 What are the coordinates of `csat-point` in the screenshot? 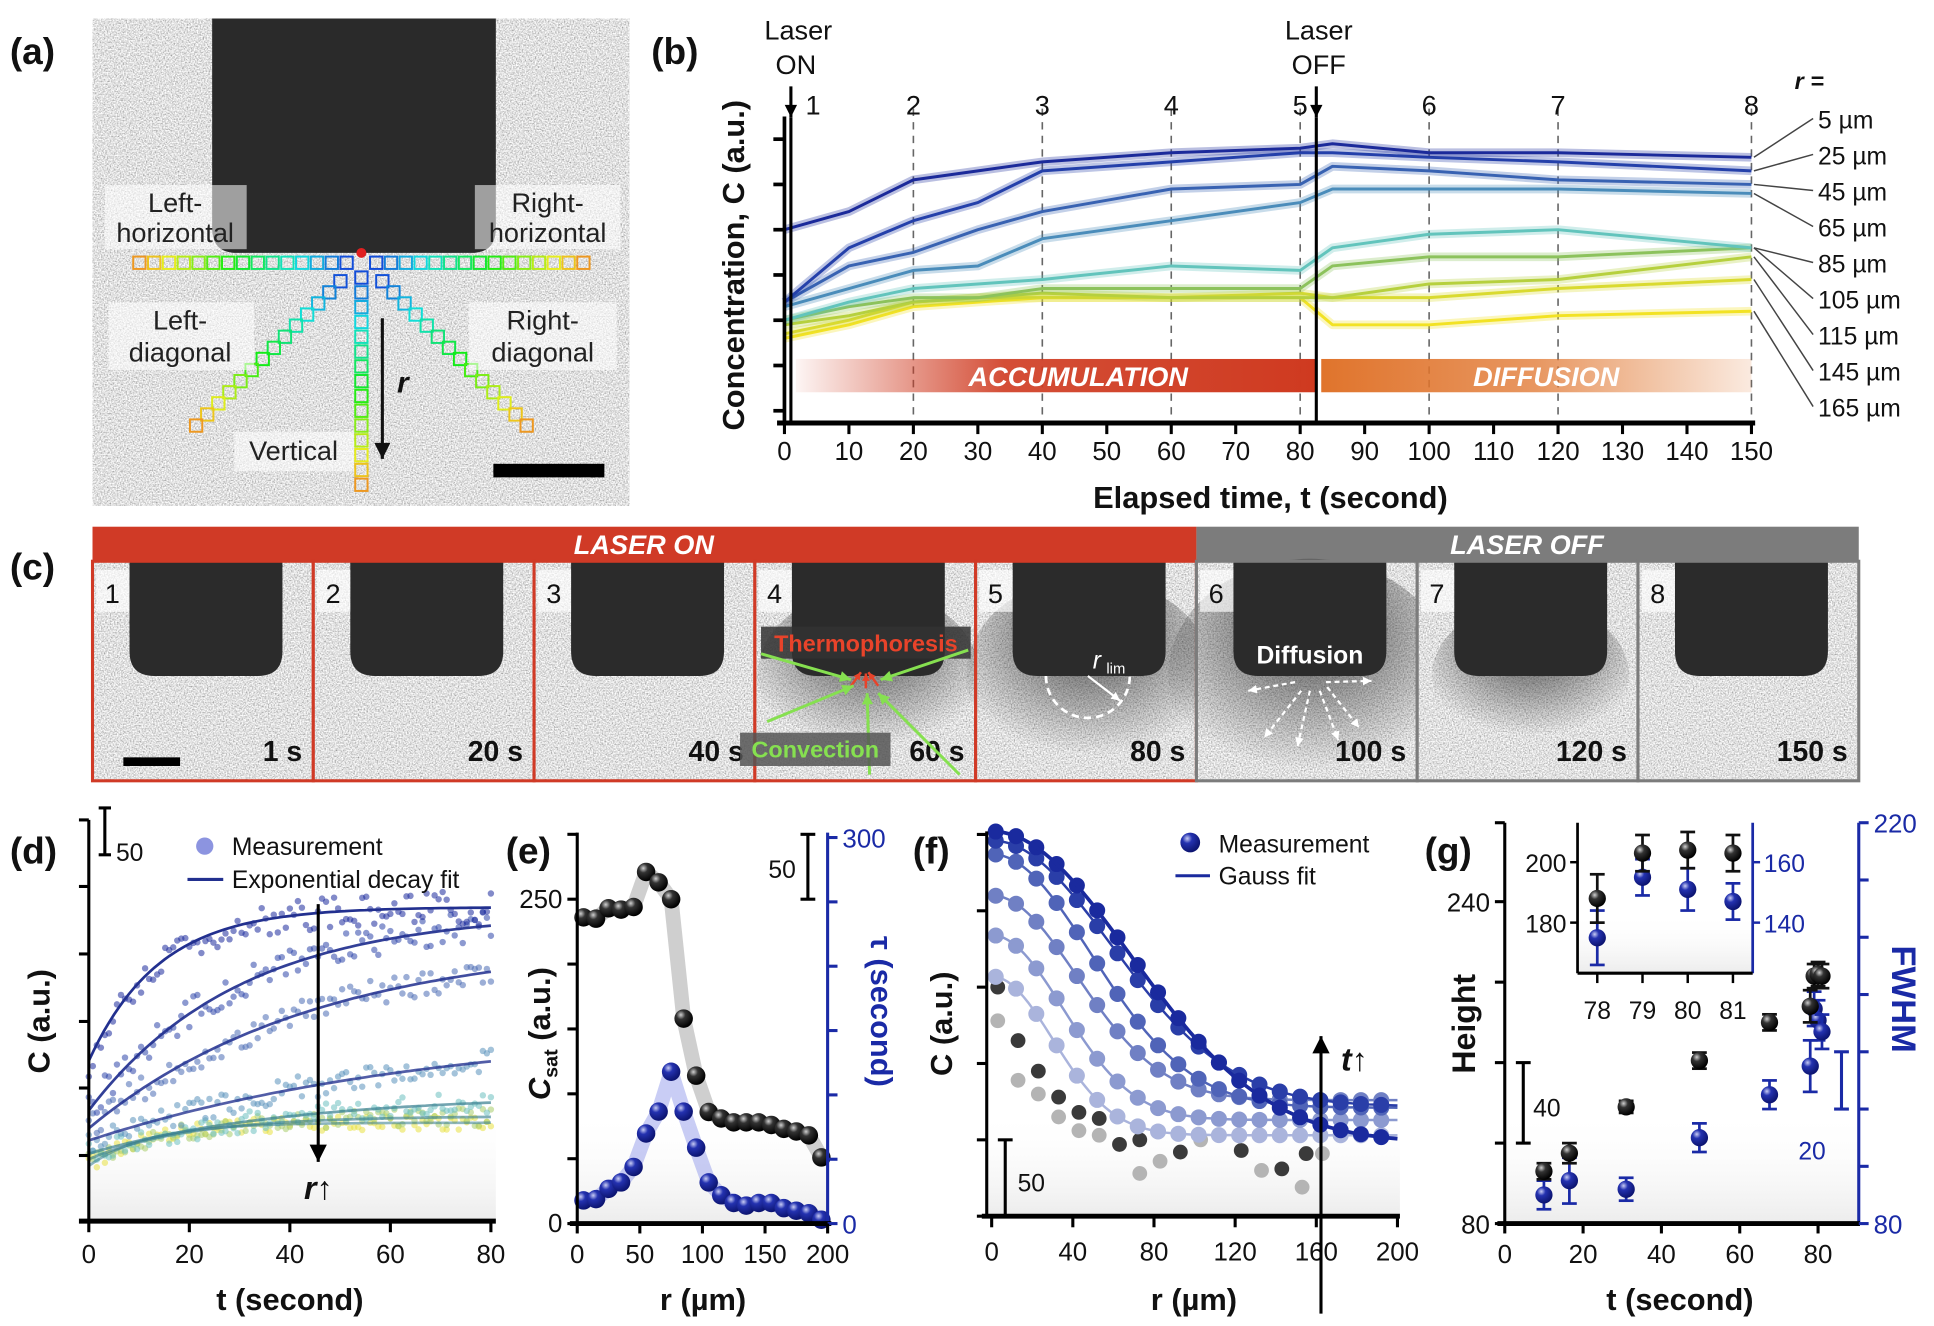 It's located at (809, 1135).